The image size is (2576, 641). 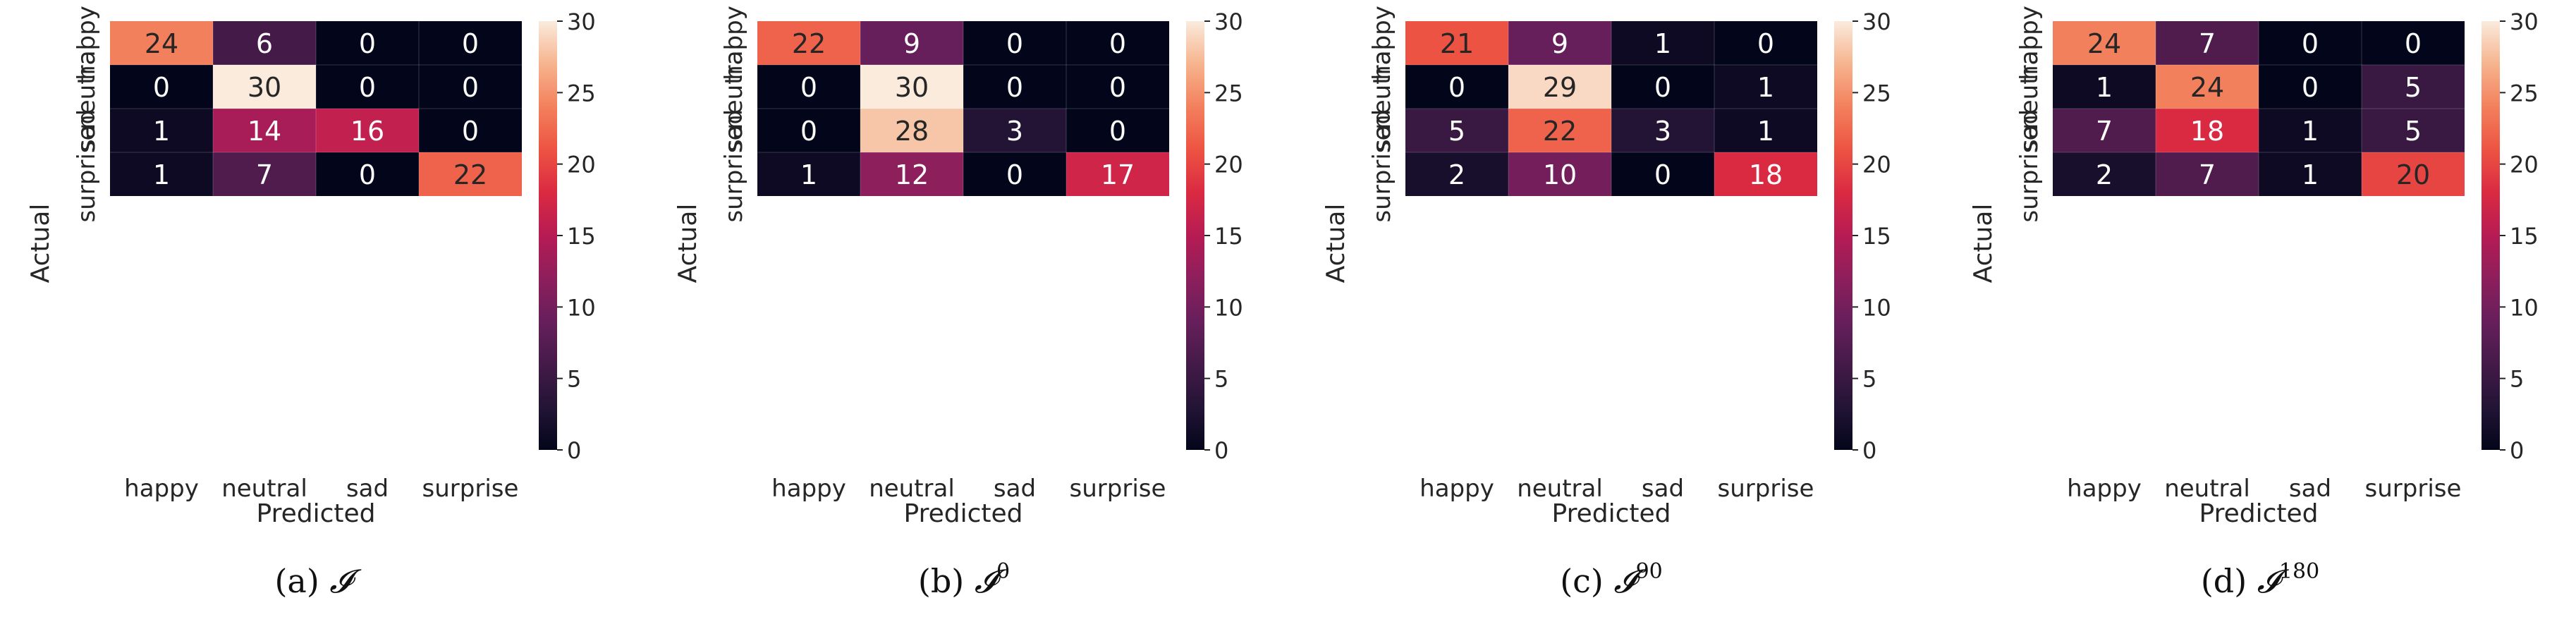 What do you see at coordinates (1560, 174) in the screenshot?
I see `cell-value-label: 10` at bounding box center [1560, 174].